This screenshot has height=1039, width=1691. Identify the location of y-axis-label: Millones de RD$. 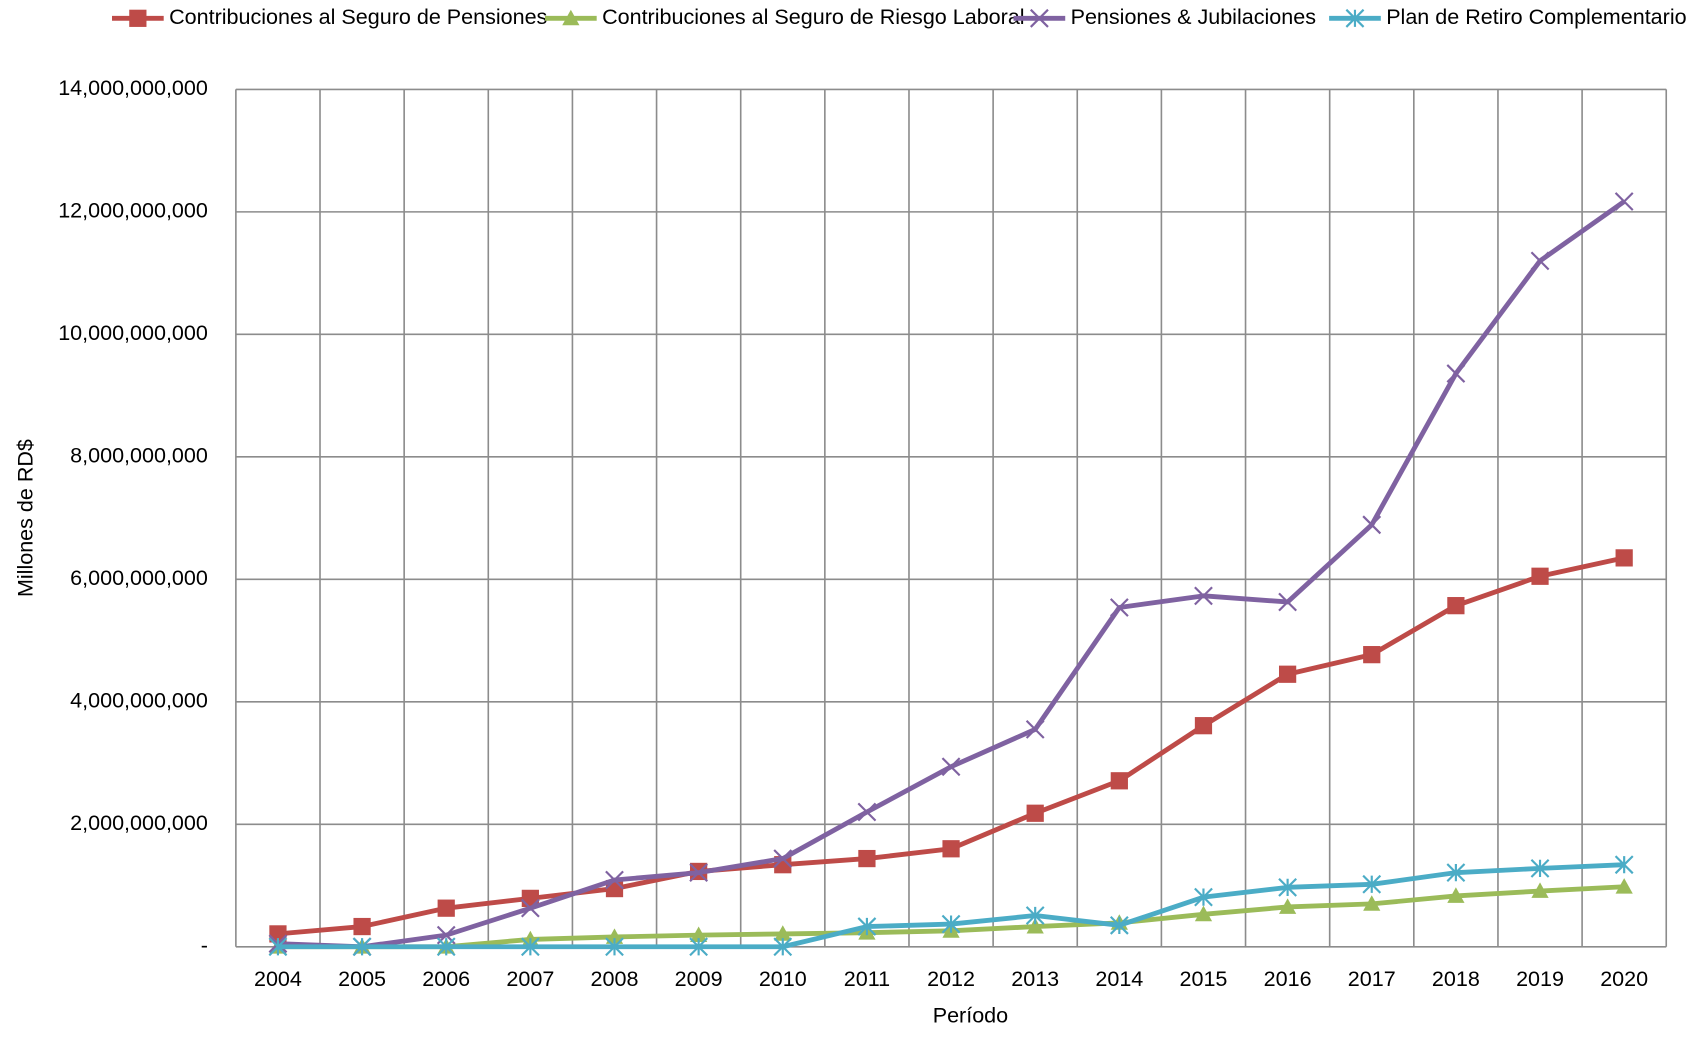
(26, 518).